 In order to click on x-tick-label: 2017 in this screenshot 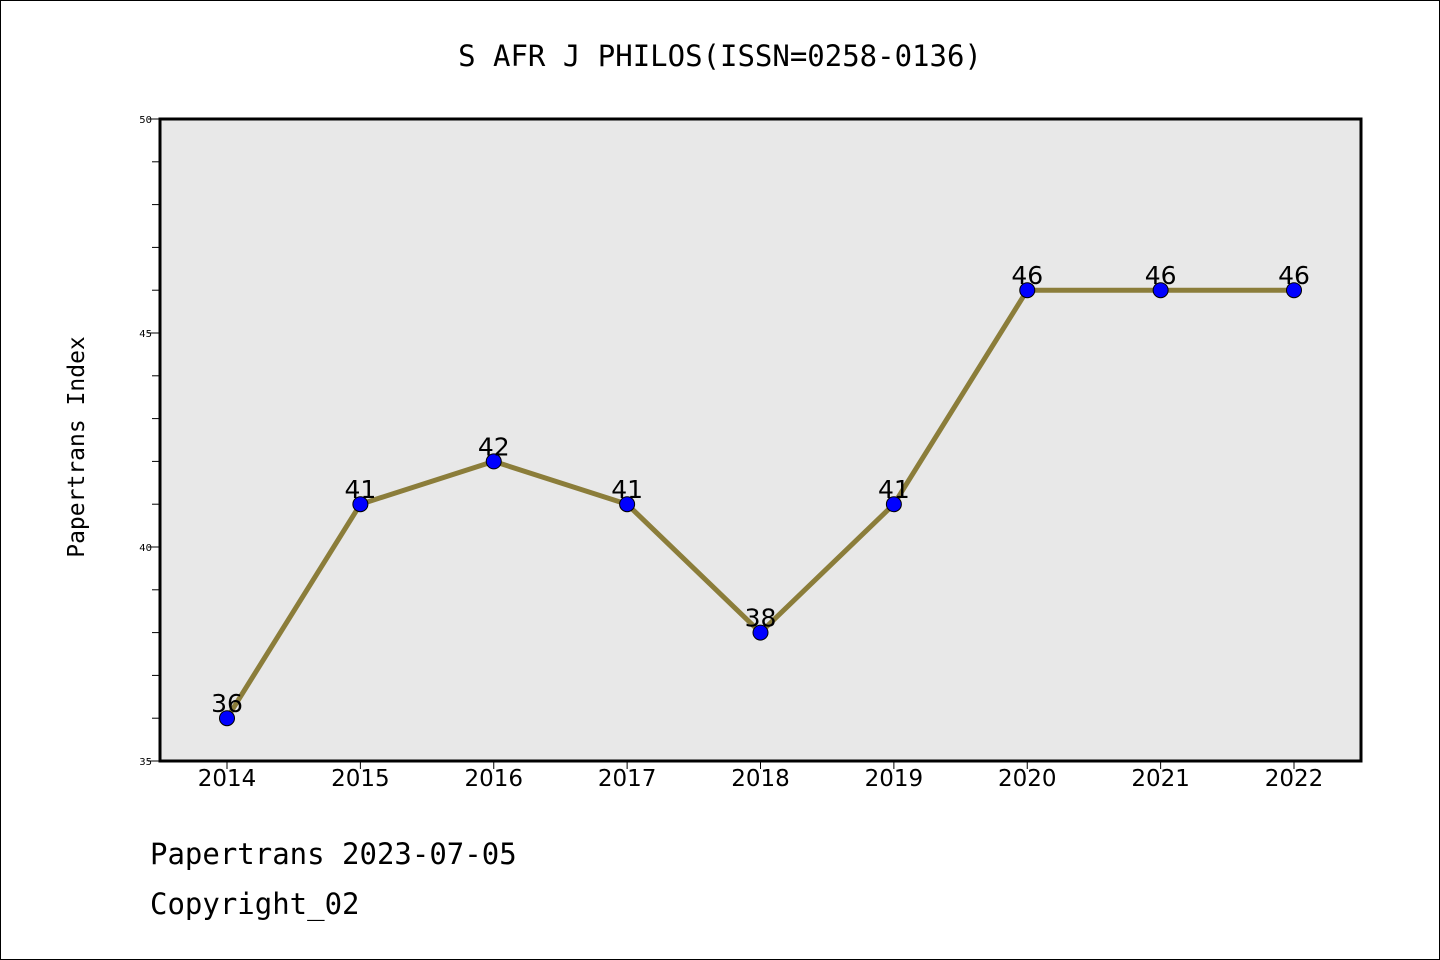, I will do `click(627, 779)`.